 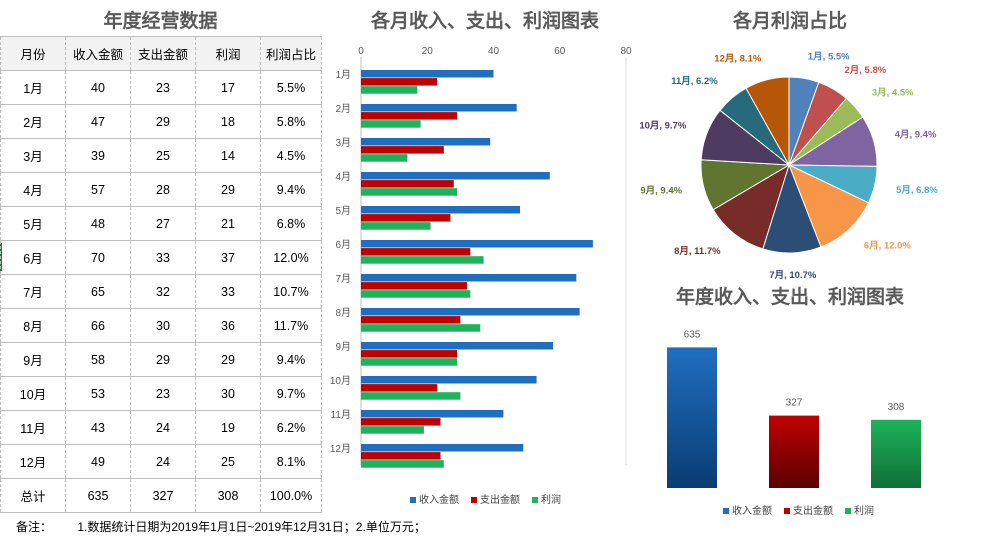 What do you see at coordinates (291, 53) in the screenshot?
I see `header-cell-profit-ratio: 利润占比` at bounding box center [291, 53].